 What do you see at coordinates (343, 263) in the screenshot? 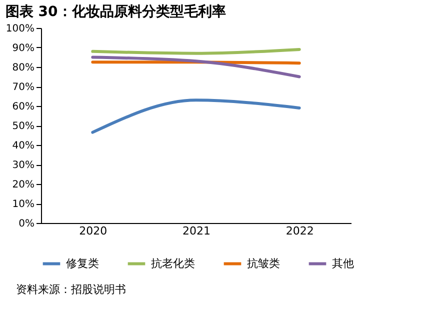
I see `legend-label: 其他` at bounding box center [343, 263].